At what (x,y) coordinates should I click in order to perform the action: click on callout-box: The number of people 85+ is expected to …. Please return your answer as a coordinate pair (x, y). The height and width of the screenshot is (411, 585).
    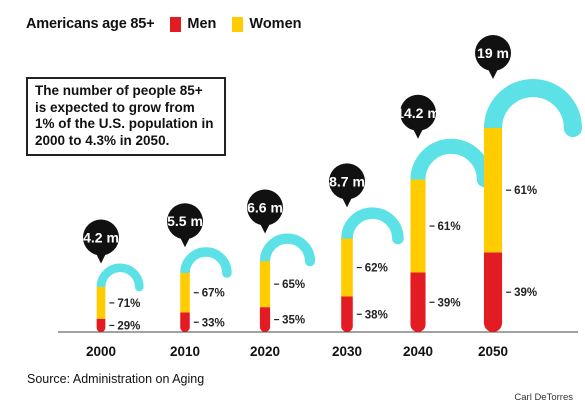
    Looking at the image, I should click on (126, 116).